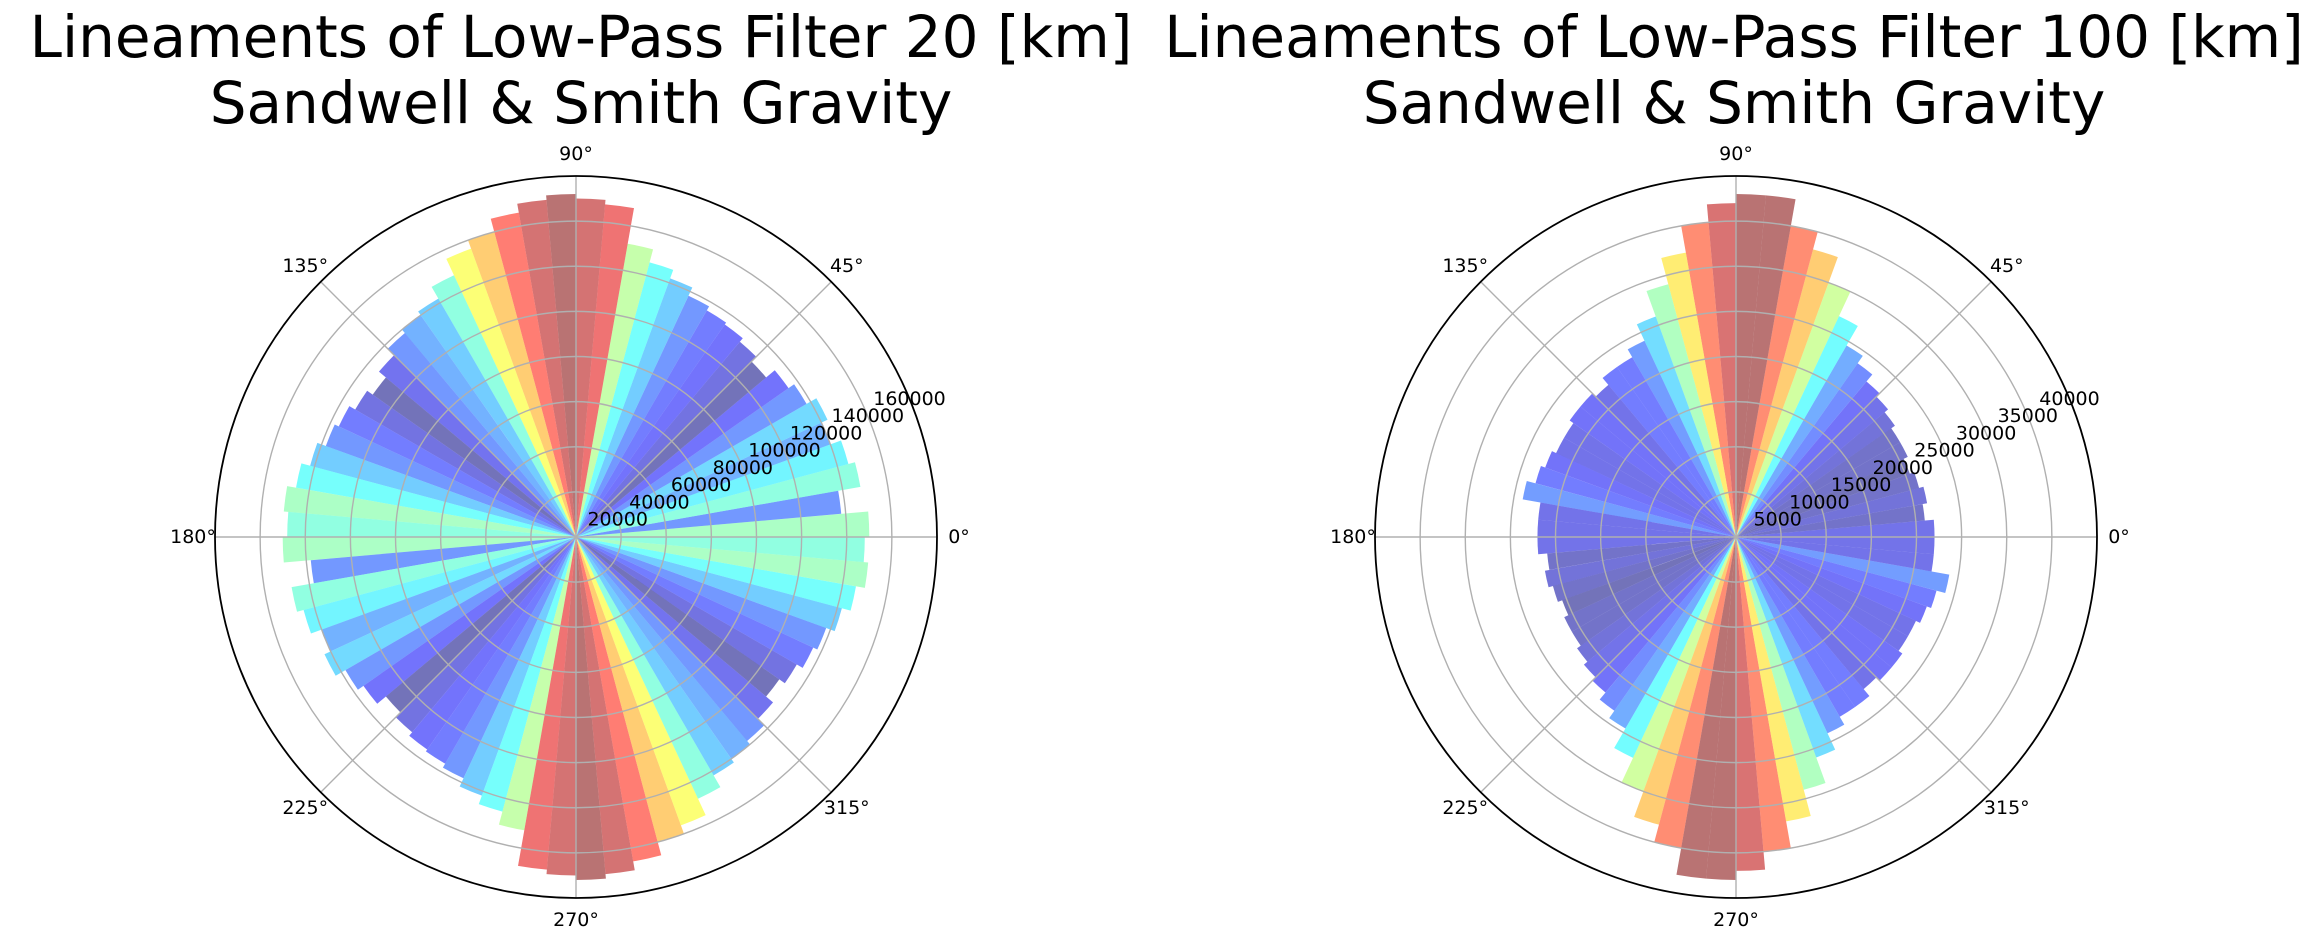  What do you see at coordinates (1778, 520) in the screenshot?
I see `r-tick-label: 5000` at bounding box center [1778, 520].